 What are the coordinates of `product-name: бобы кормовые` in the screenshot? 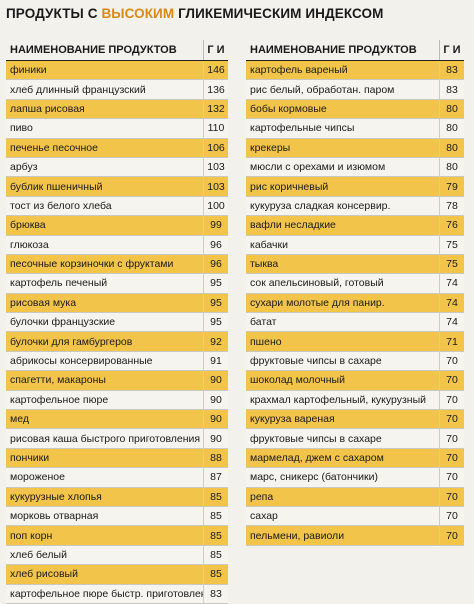 It's located at (288, 108).